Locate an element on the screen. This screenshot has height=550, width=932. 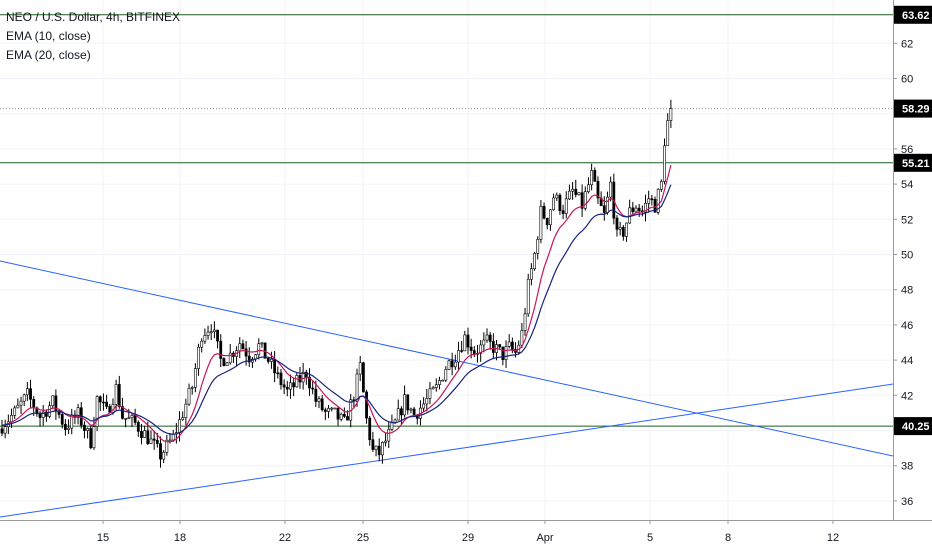
time-tick-label: 18 is located at coordinates (180, 538).